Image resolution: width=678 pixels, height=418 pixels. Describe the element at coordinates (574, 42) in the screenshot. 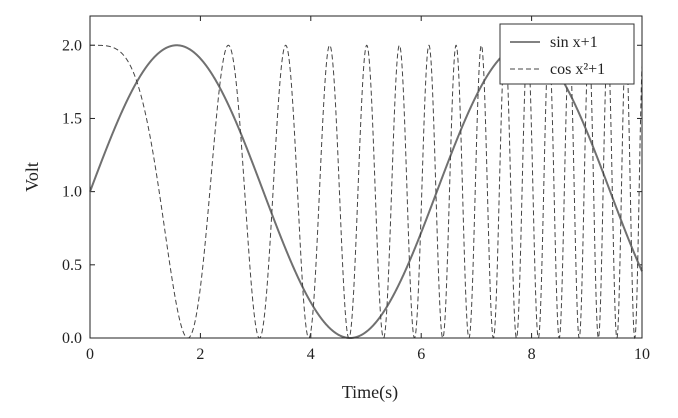

I see `legend-label-sin: sin x+1` at that location.